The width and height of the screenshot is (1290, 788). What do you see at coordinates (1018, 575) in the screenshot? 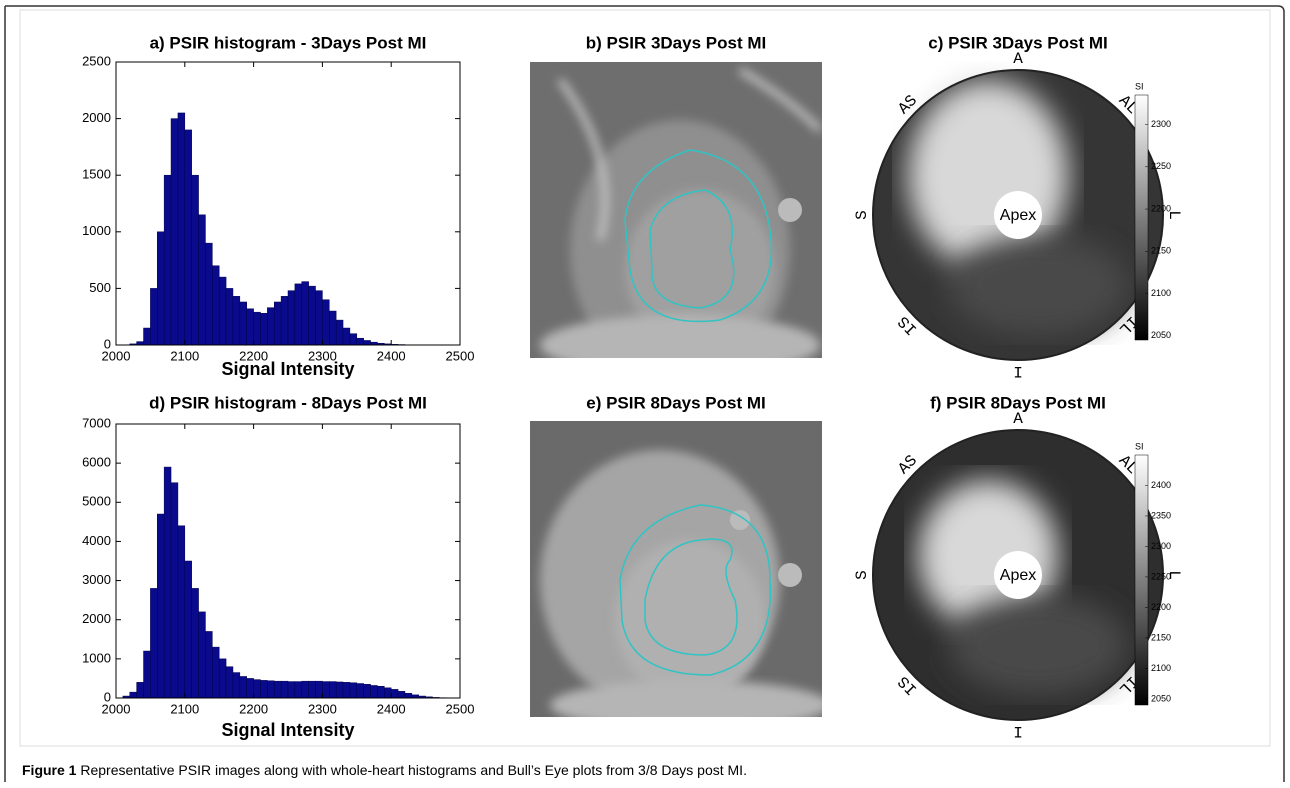
I see `apex-label: Apex` at bounding box center [1018, 575].